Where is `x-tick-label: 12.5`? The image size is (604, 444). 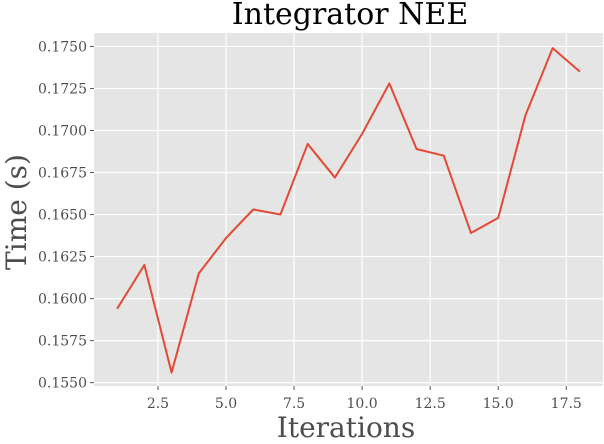
x-tick-label: 12.5 is located at coordinates (430, 404).